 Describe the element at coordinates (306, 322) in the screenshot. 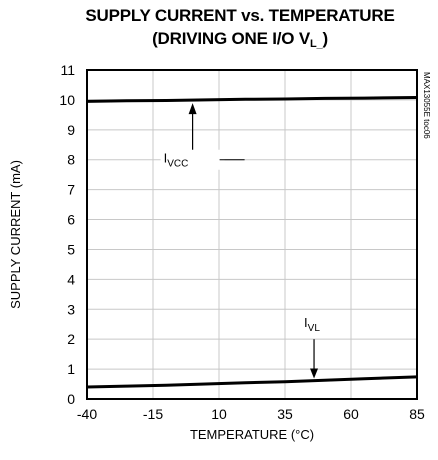

I see `ivl-label-main: I` at that location.